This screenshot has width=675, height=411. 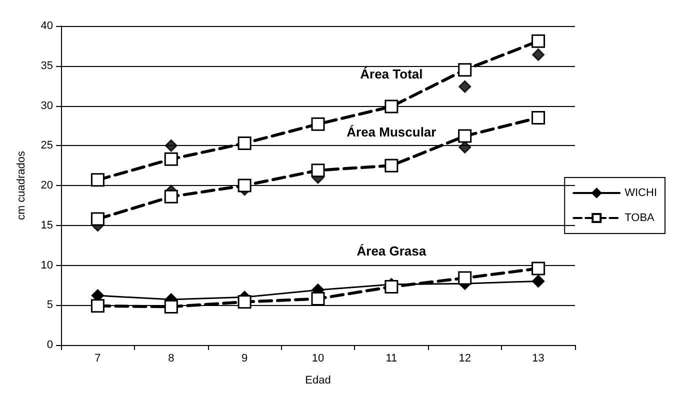 What do you see at coordinates (22, 185) in the screenshot?
I see `y-axis-title: cm cuadrados` at bounding box center [22, 185].